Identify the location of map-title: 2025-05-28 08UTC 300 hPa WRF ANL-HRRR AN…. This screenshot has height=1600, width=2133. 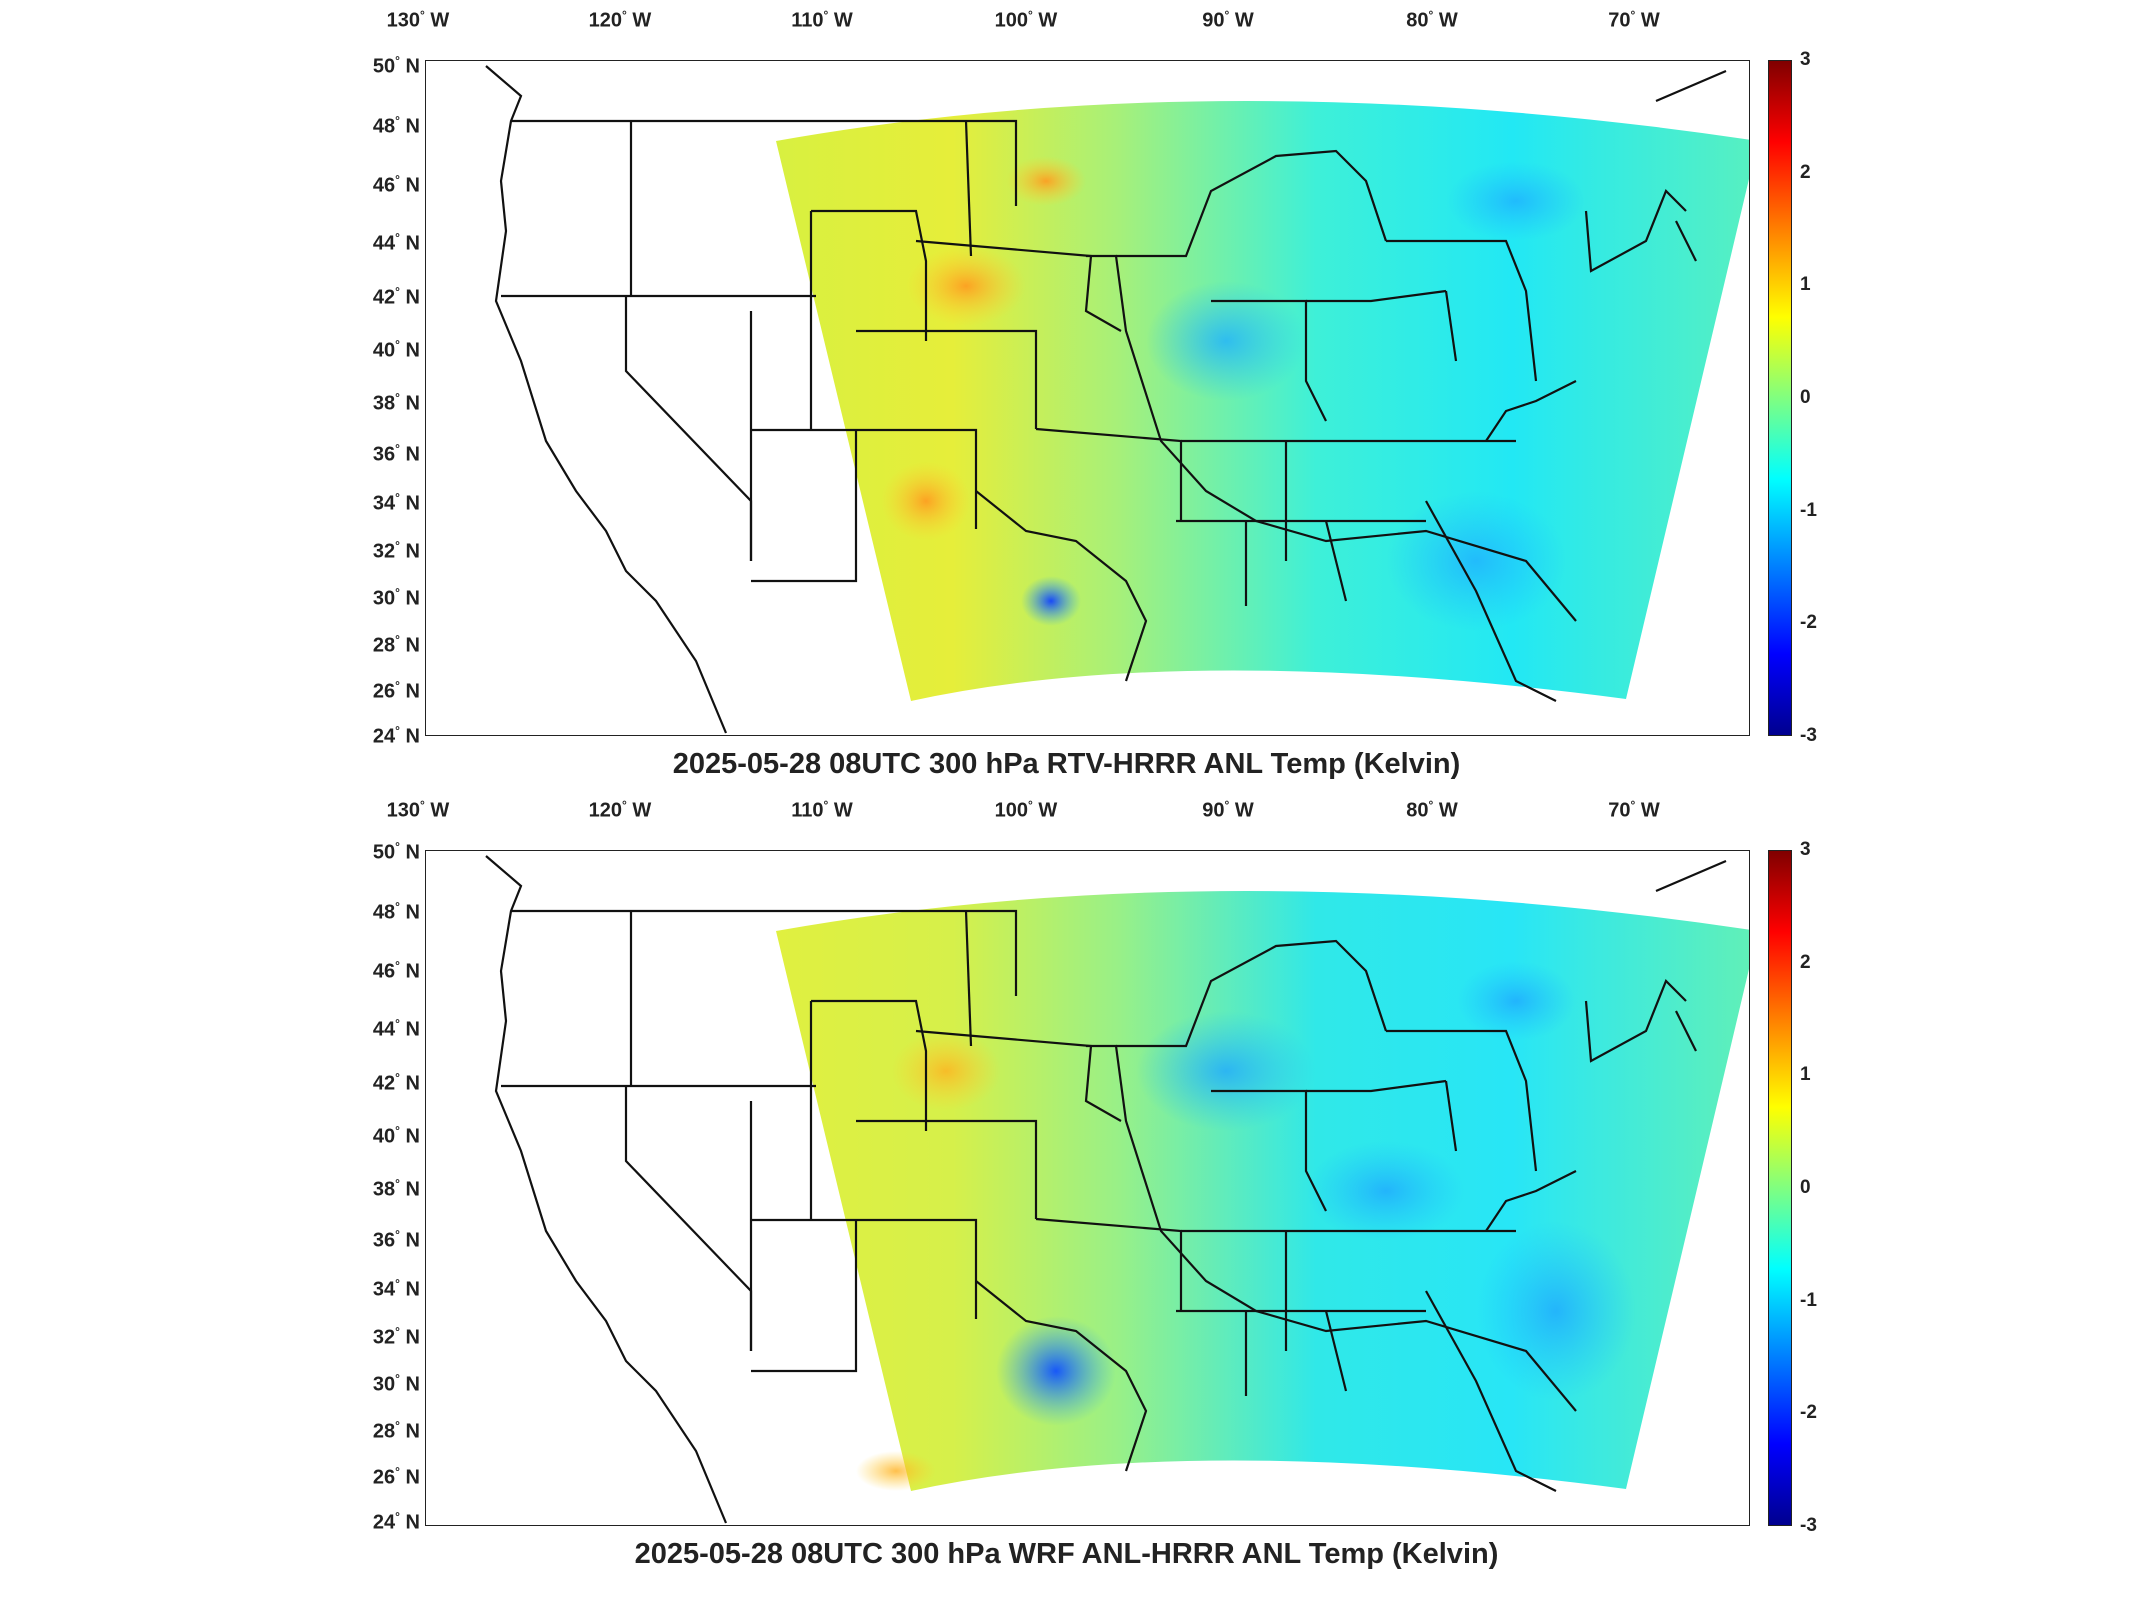
(1066, 1554).